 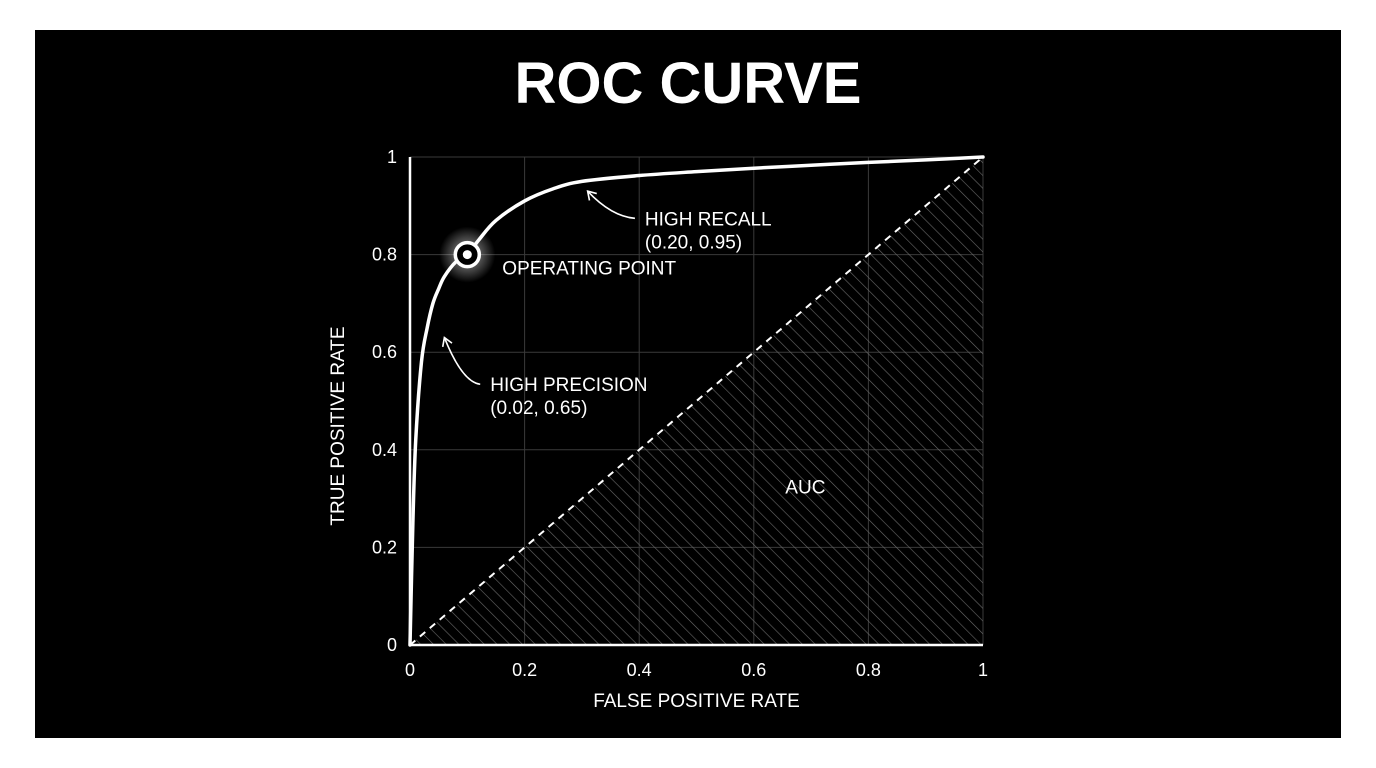 What do you see at coordinates (639, 670) in the screenshot?
I see `x-tick-label: 0.4` at bounding box center [639, 670].